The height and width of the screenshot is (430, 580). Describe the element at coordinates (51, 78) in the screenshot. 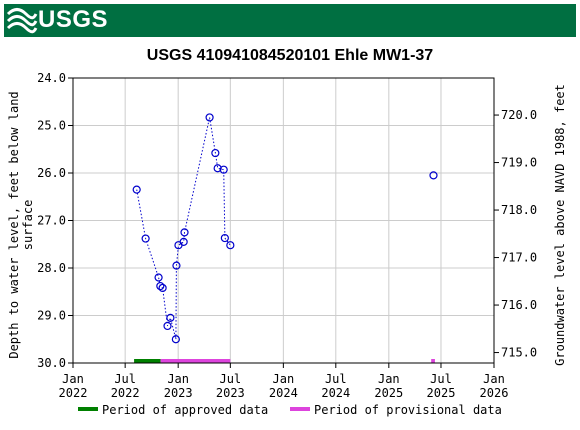

I see `y-left-tick-label: 24.0` at that location.